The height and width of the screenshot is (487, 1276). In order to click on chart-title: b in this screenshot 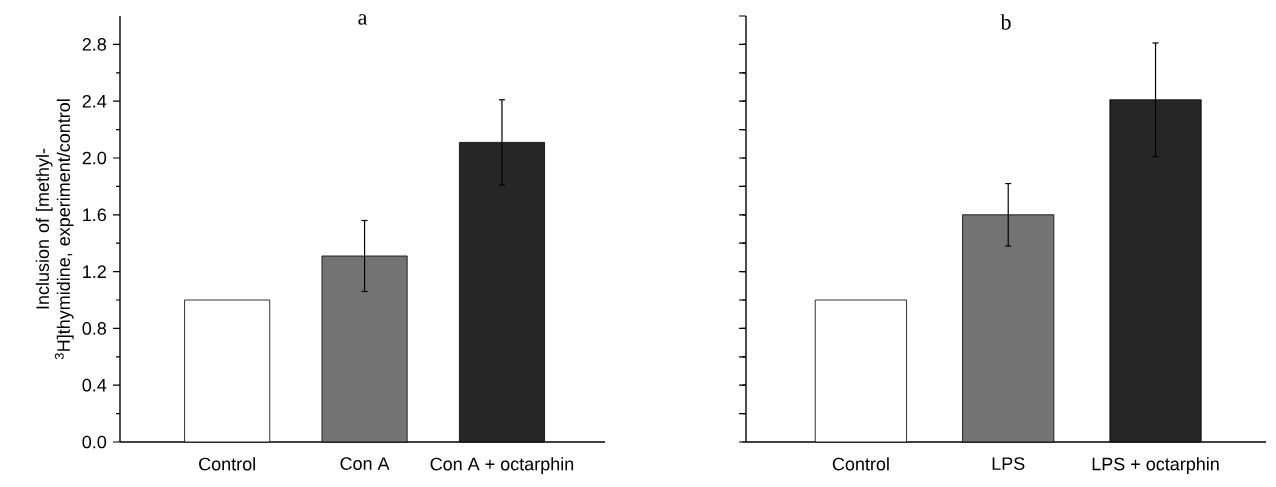, I will do `click(1005, 22)`.